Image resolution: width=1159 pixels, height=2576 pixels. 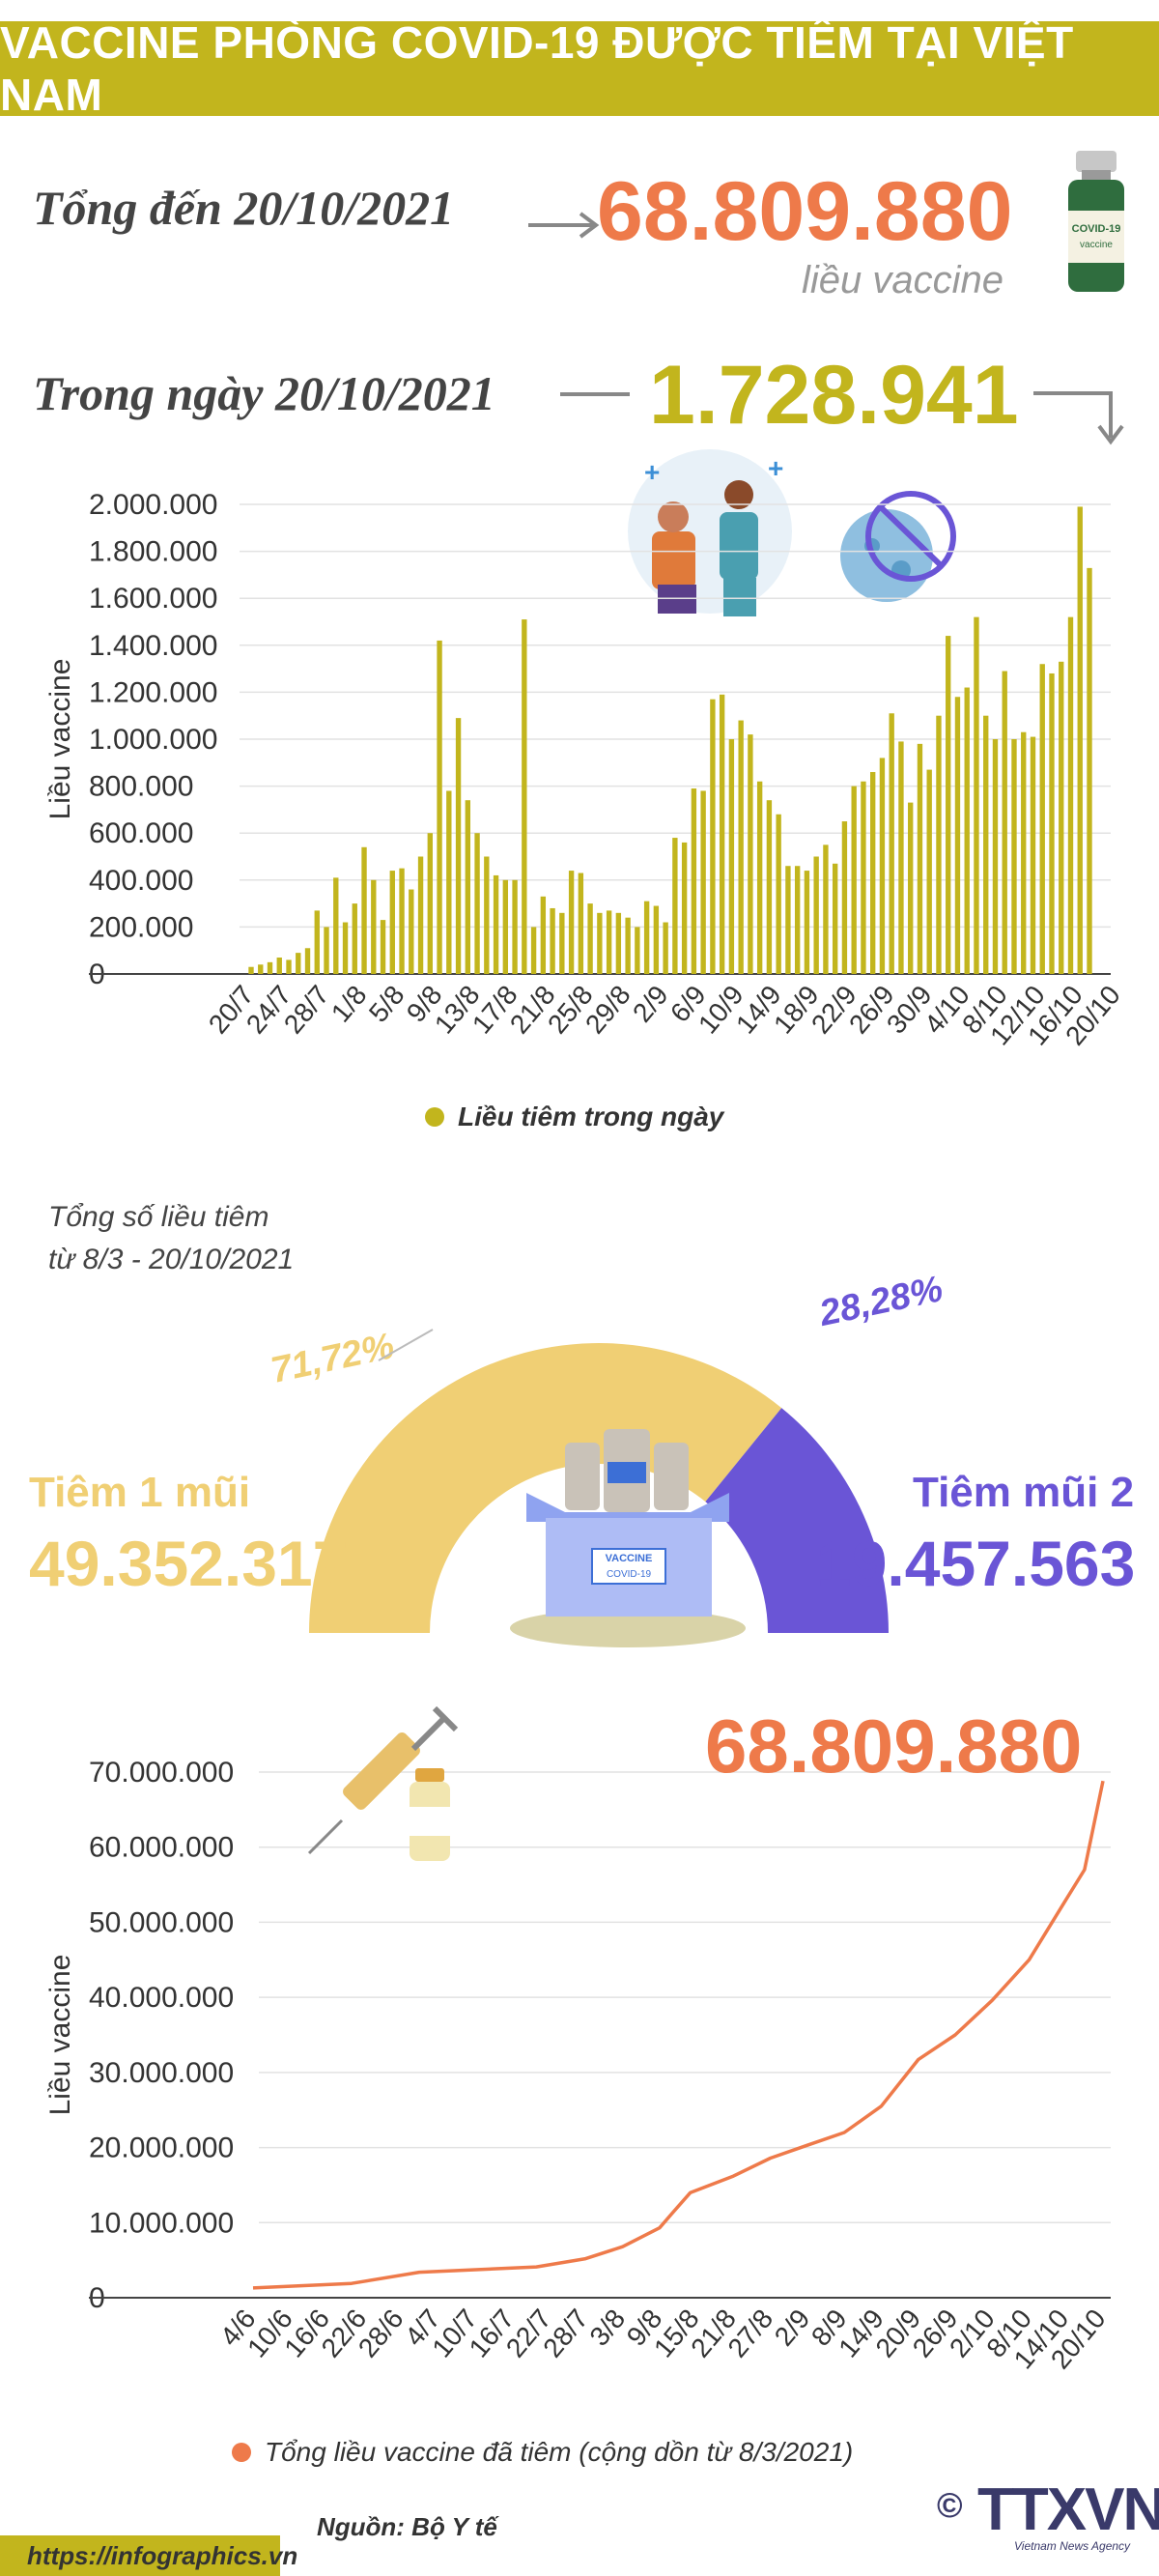 I want to click on line-y-tick-label: 20.000.000, so click(x=161, y=2148).